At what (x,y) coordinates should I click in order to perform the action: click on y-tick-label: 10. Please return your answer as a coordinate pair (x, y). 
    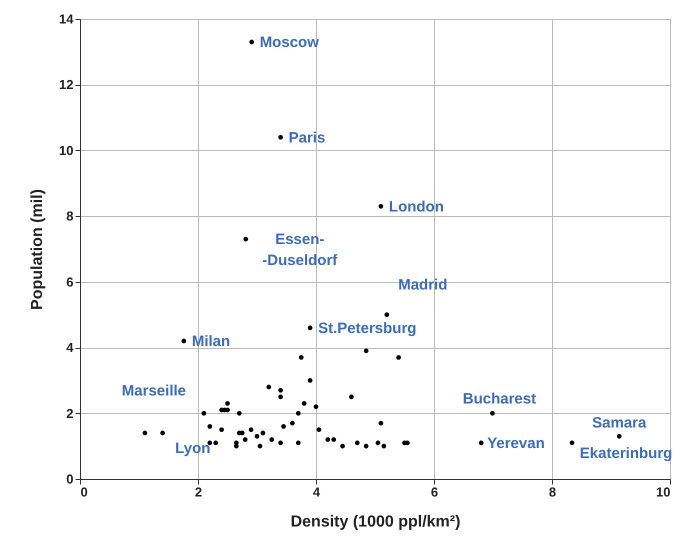
    Looking at the image, I should click on (66, 150).